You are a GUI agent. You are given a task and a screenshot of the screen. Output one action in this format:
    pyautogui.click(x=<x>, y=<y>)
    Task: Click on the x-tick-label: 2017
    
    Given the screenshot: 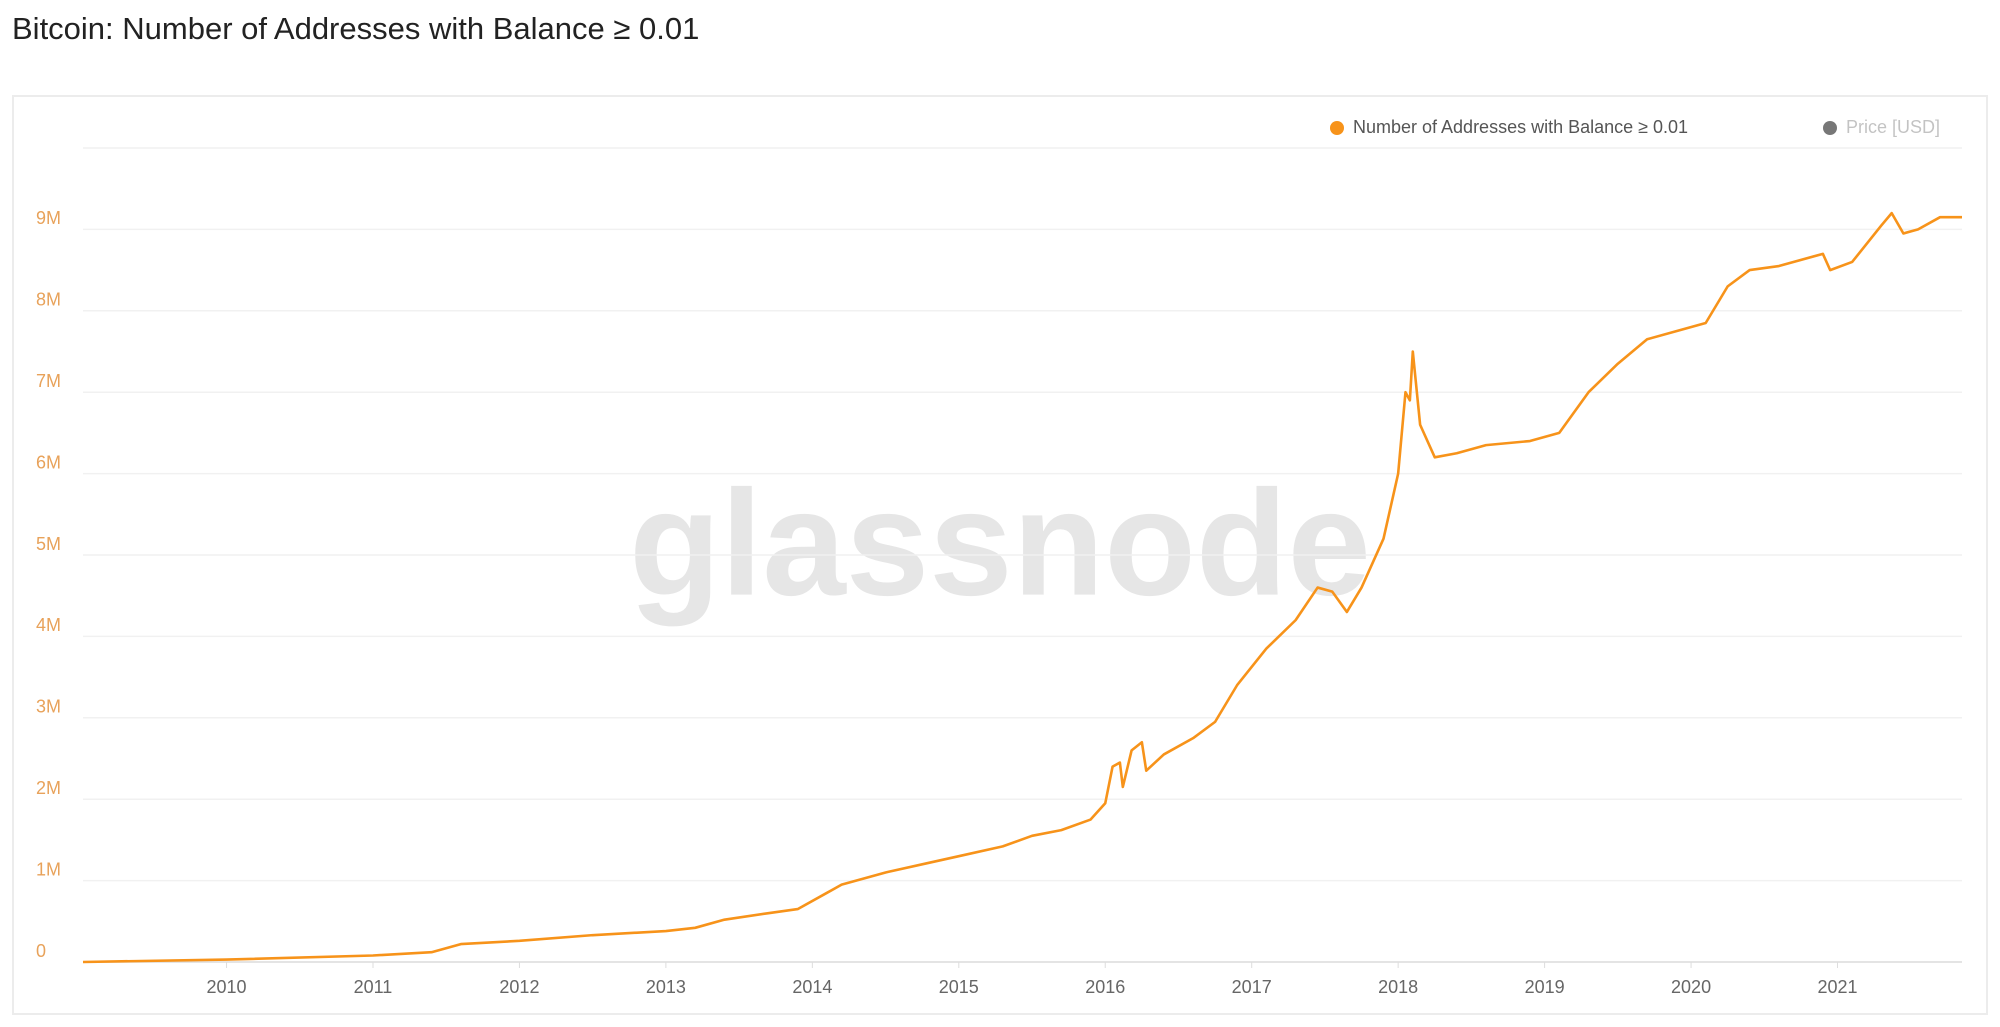 What is the action you would take?
    pyautogui.click(x=1252, y=987)
    